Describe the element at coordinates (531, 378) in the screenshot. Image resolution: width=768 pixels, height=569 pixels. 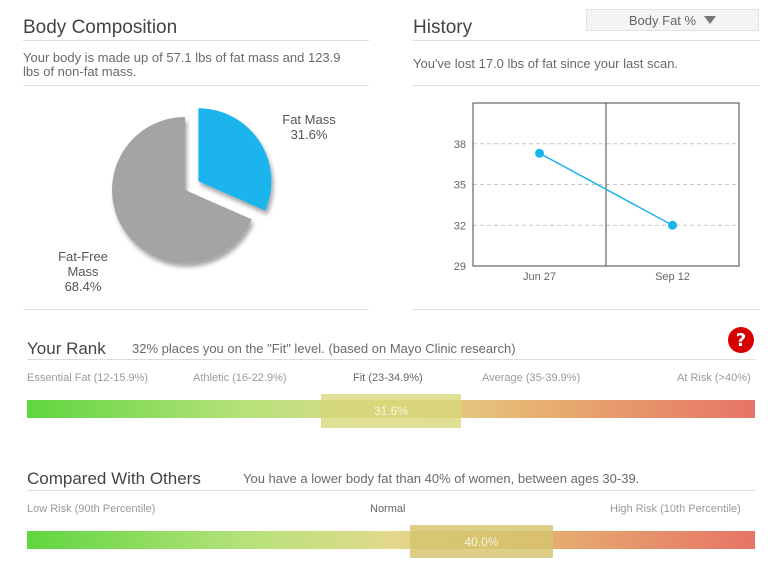
I see `rank-category-average: Average (35-39.9%)` at that location.